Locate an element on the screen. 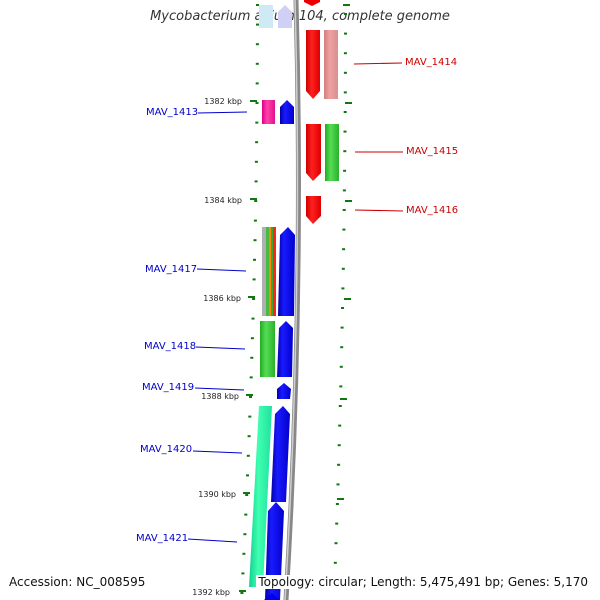 The image size is (600, 600). reverse-strand-track is located at coordinates (322, 127).